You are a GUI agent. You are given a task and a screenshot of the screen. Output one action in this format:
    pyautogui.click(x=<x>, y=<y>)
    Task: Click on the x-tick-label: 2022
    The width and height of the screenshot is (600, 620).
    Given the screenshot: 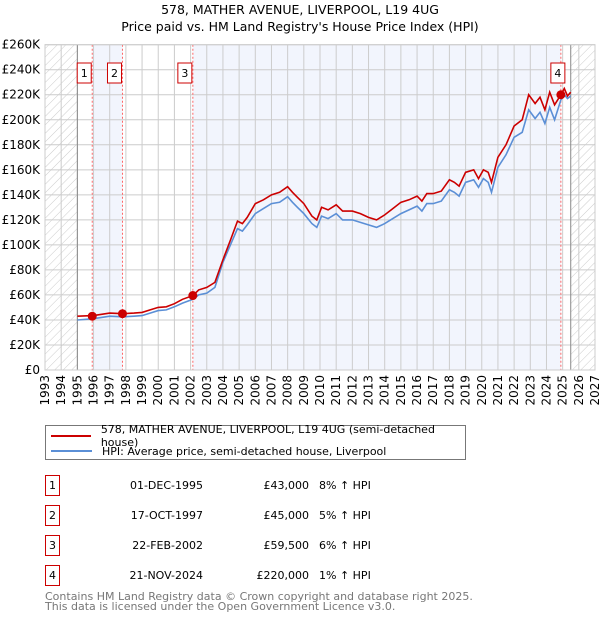 What is the action you would take?
    pyautogui.click(x=514, y=390)
    